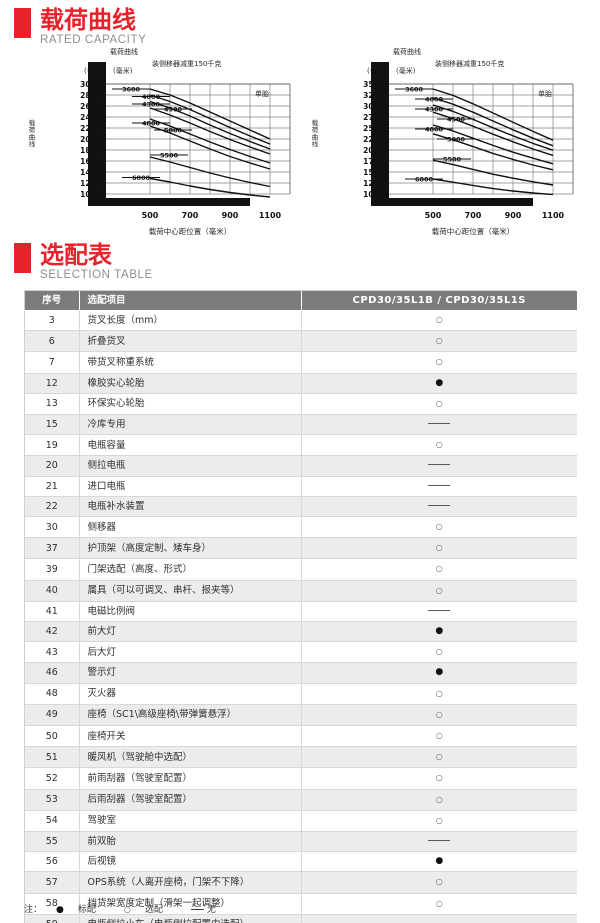  Describe the element at coordinates (52, 362) in the screenshot. I see `cell-no: 7` at that location.